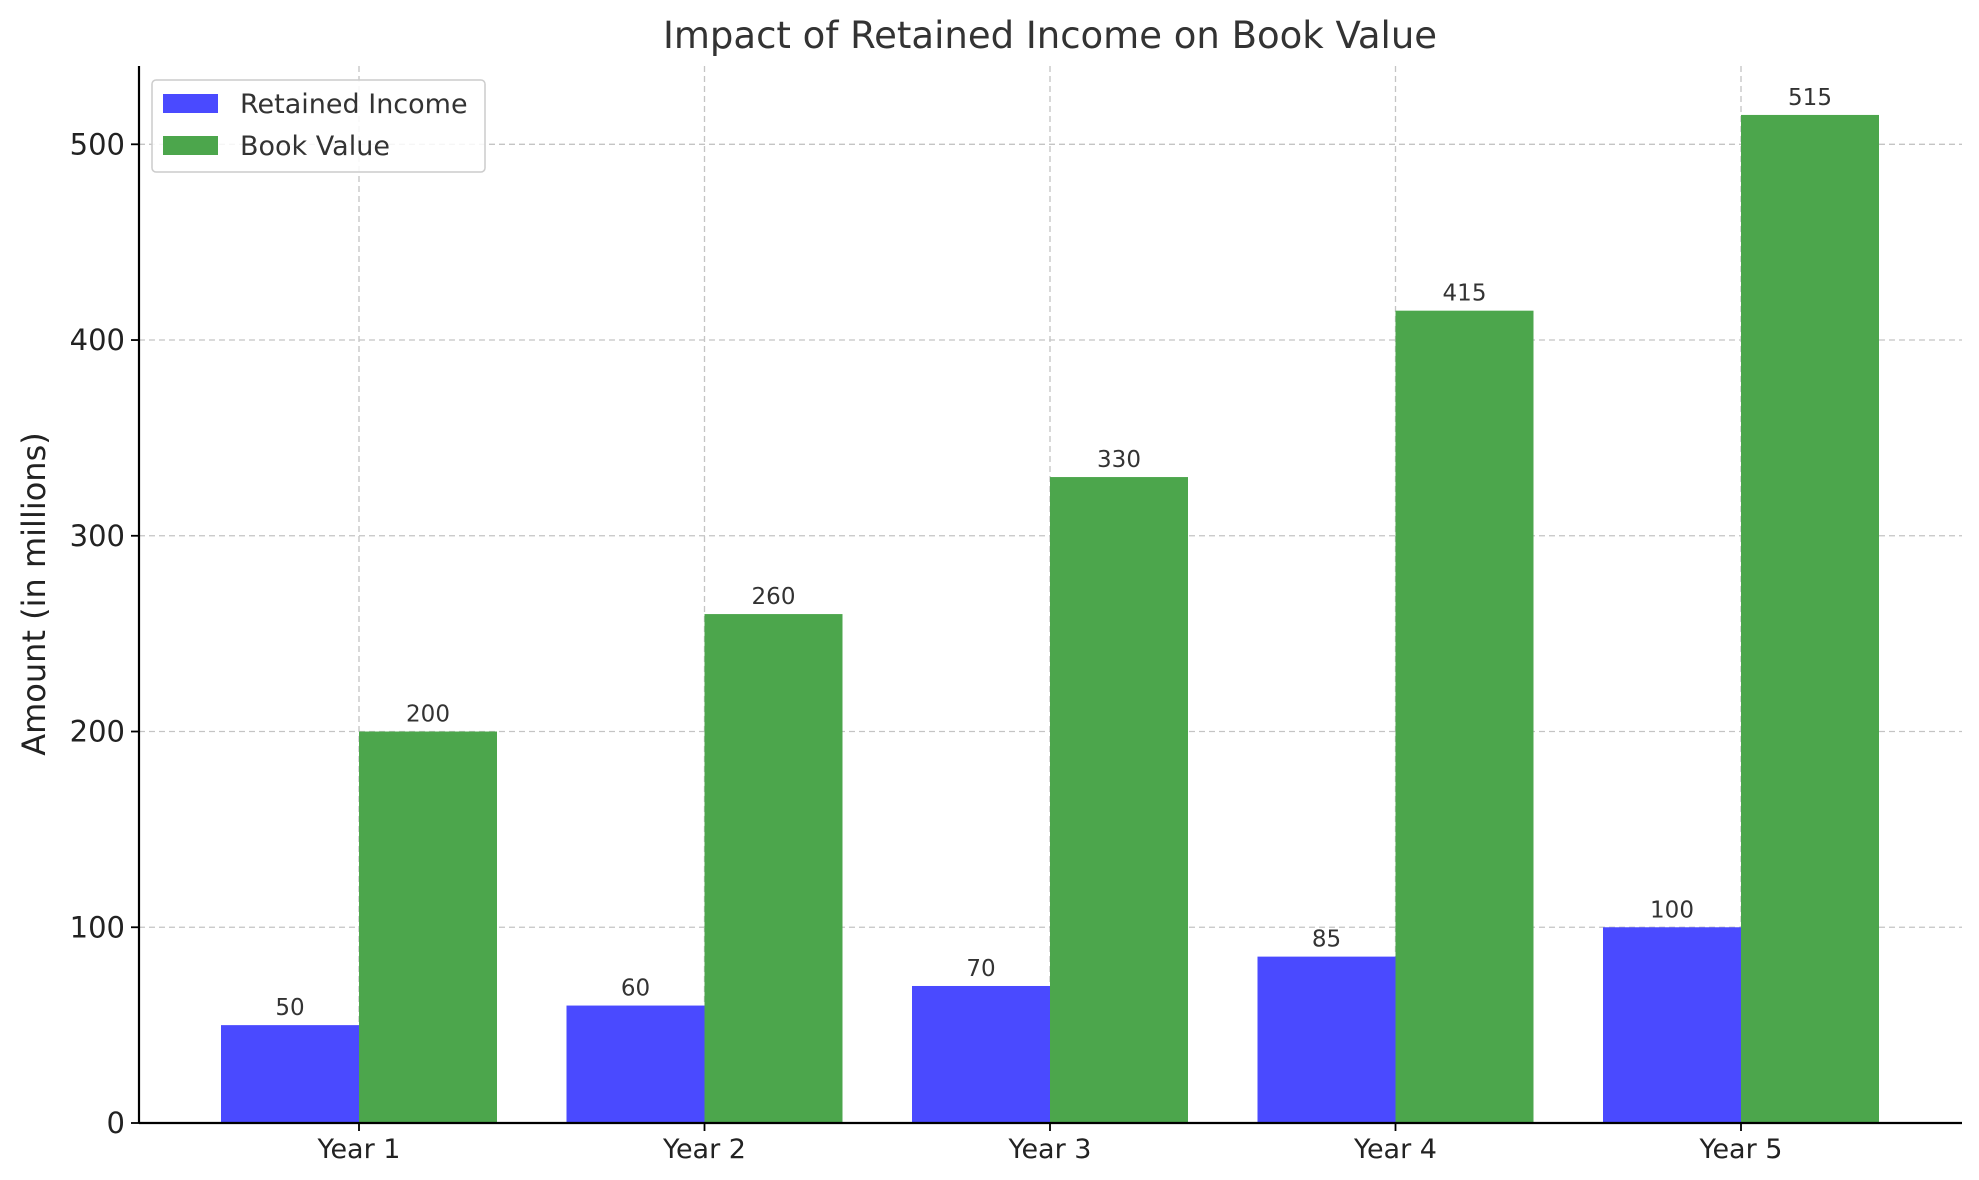 This screenshot has width=1979, height=1180. What do you see at coordinates (97, 536) in the screenshot?
I see `y-tick-label: 300` at bounding box center [97, 536].